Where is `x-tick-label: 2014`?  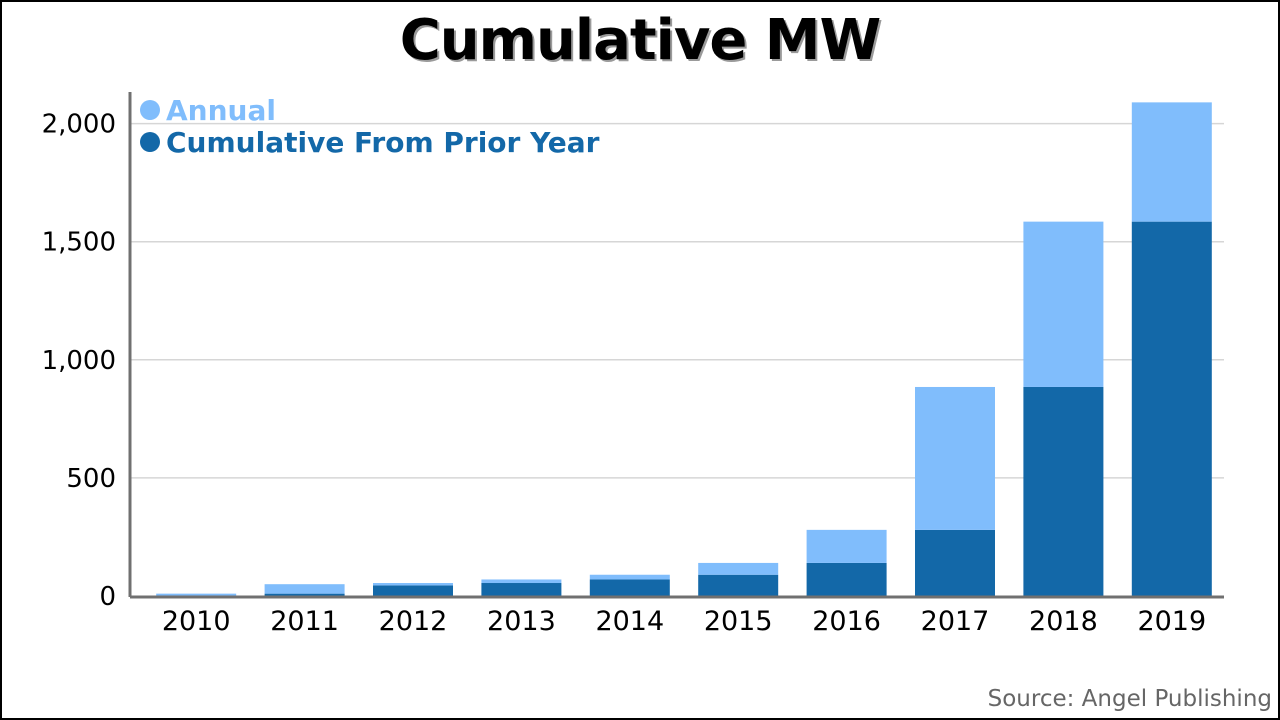
x-tick-label: 2014 is located at coordinates (629, 621).